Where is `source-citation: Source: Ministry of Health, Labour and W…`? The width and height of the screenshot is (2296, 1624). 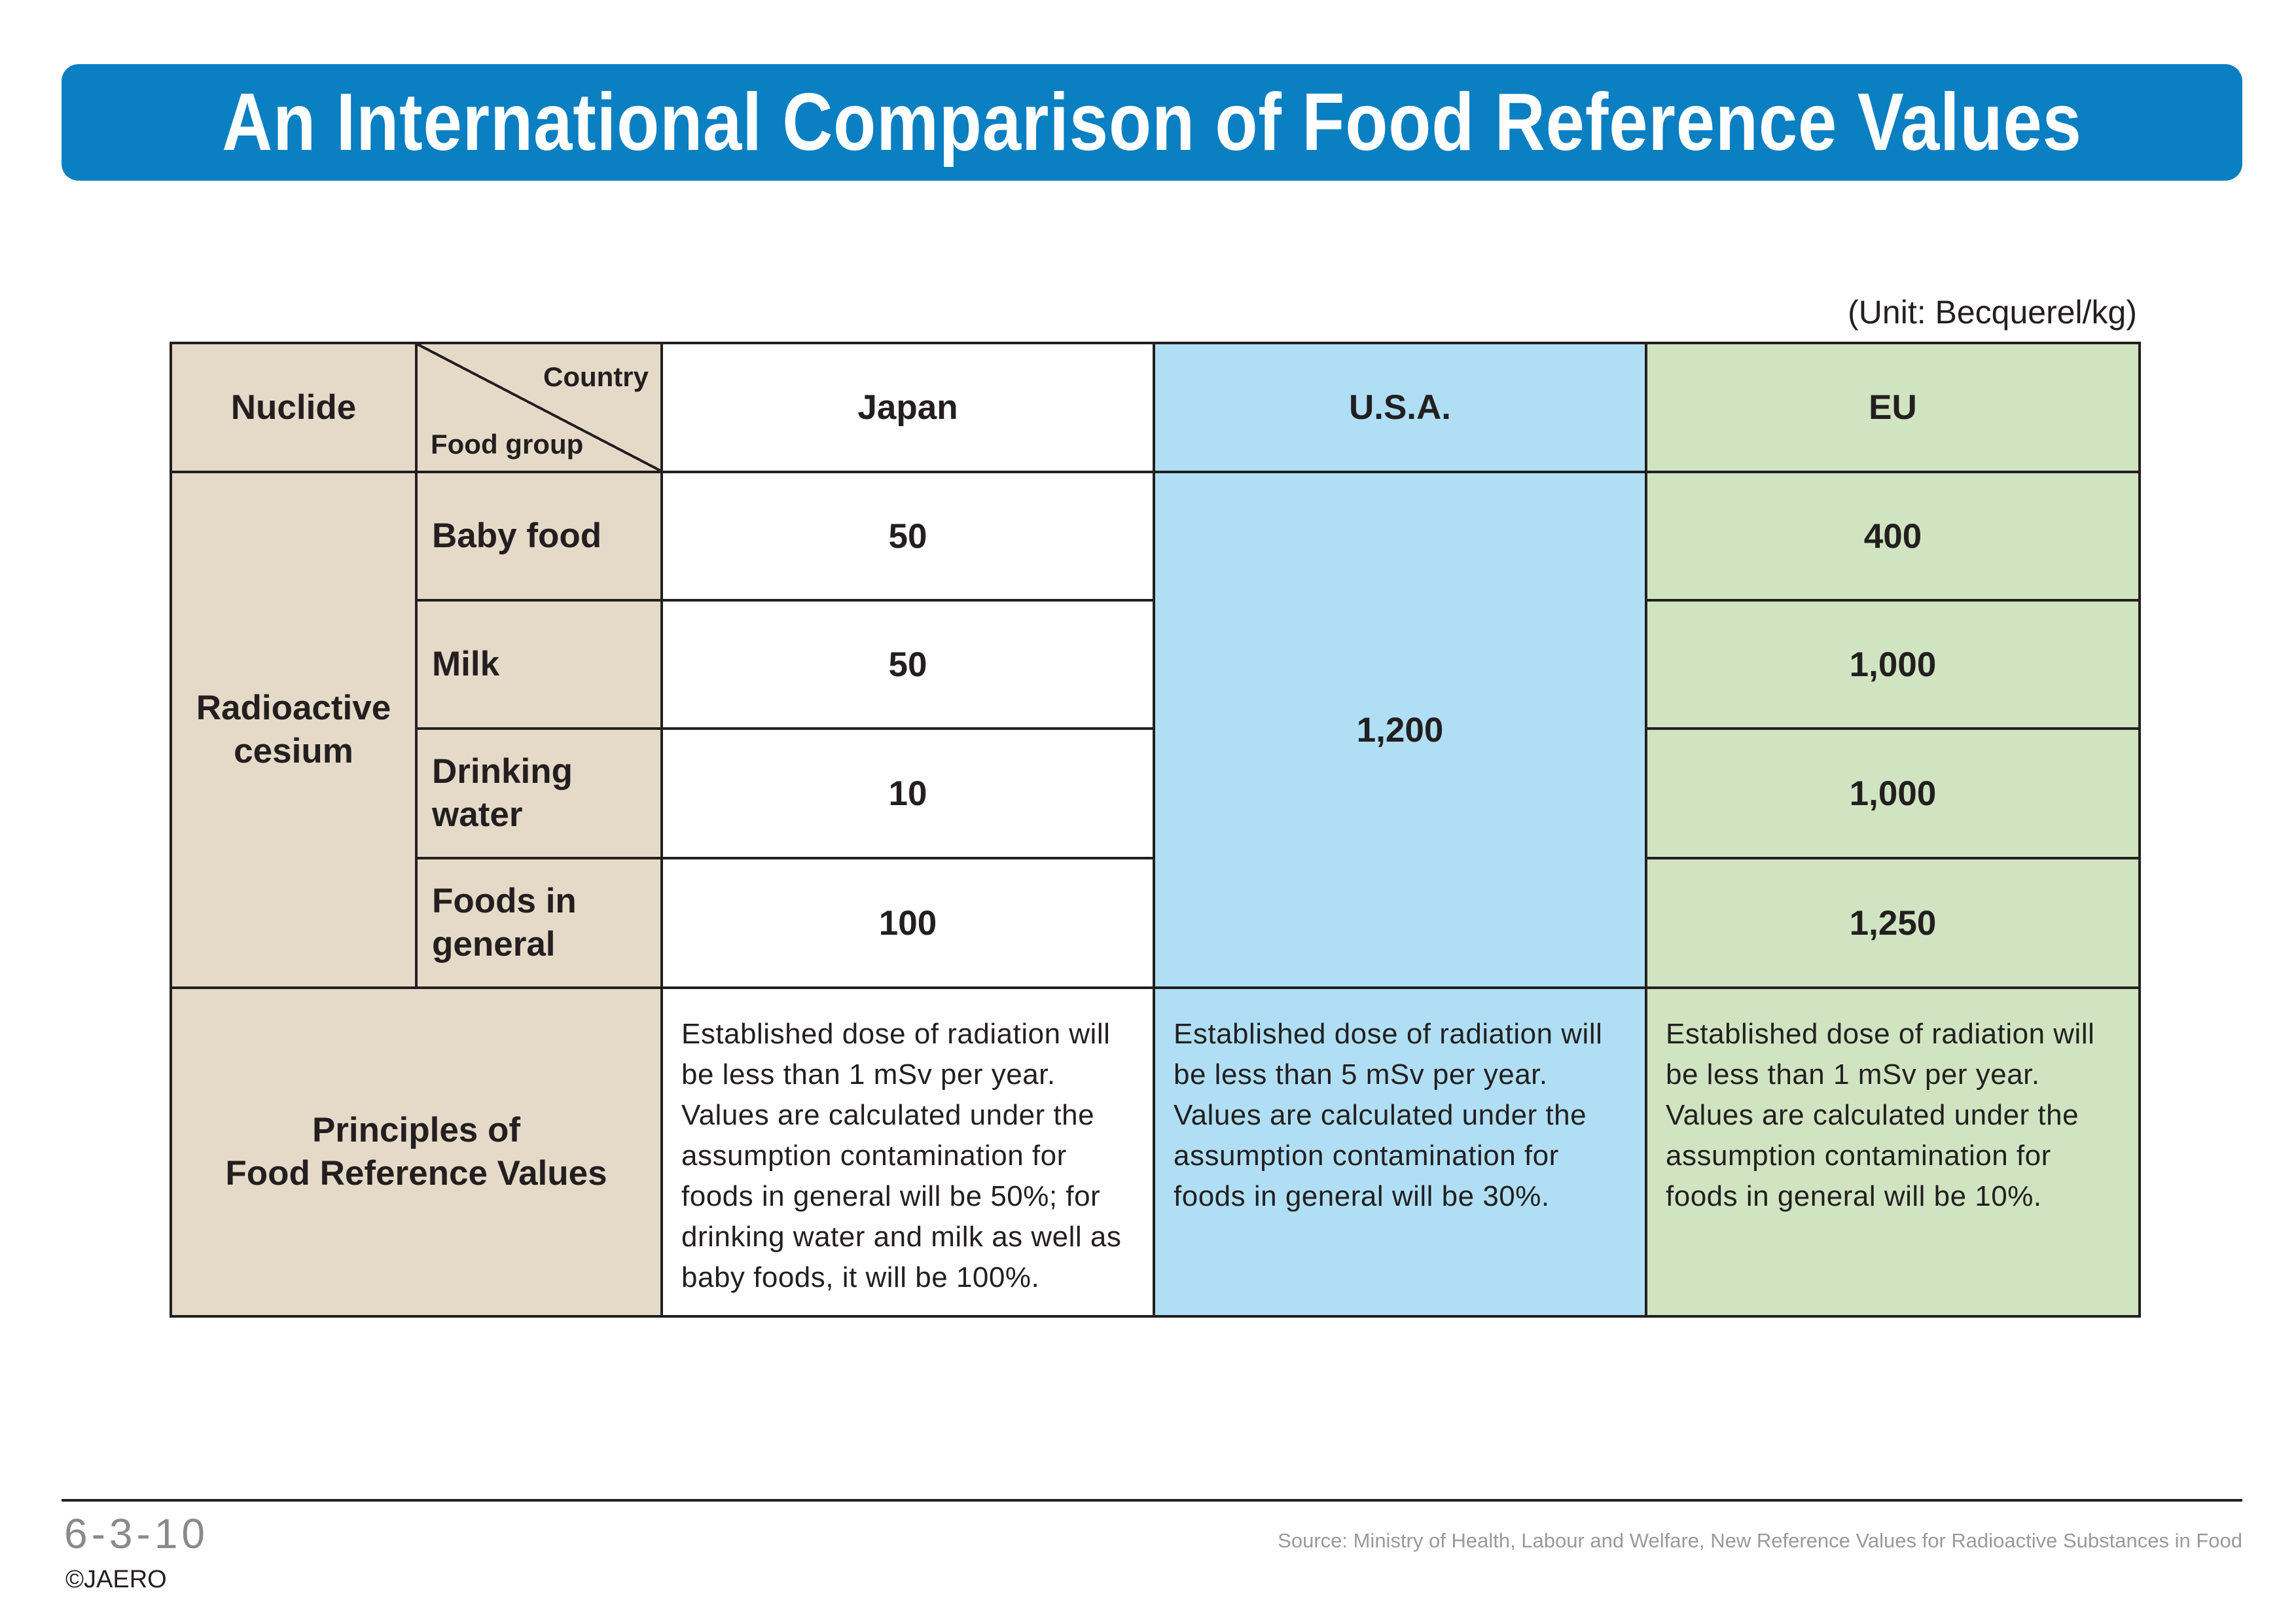 source-citation: Source: Ministry of Health, Labour and W… is located at coordinates (1760, 1540).